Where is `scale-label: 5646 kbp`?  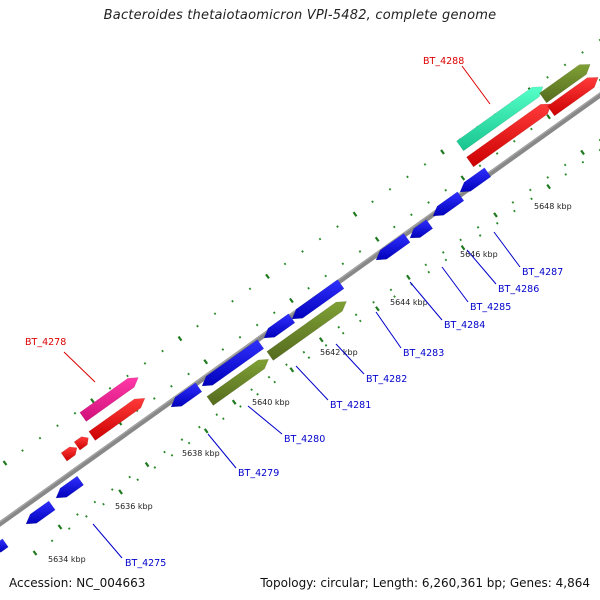 scale-label: 5646 kbp is located at coordinates (479, 254).